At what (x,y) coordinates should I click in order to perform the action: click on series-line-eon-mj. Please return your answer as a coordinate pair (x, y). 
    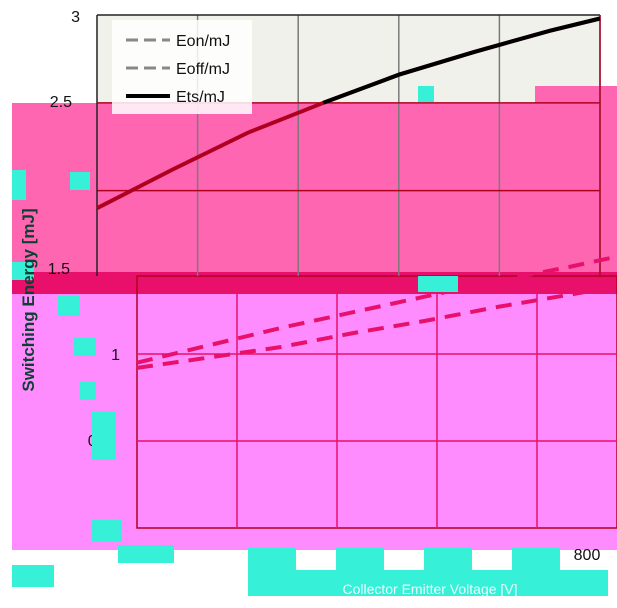
    Looking at the image, I should click on (376, 327).